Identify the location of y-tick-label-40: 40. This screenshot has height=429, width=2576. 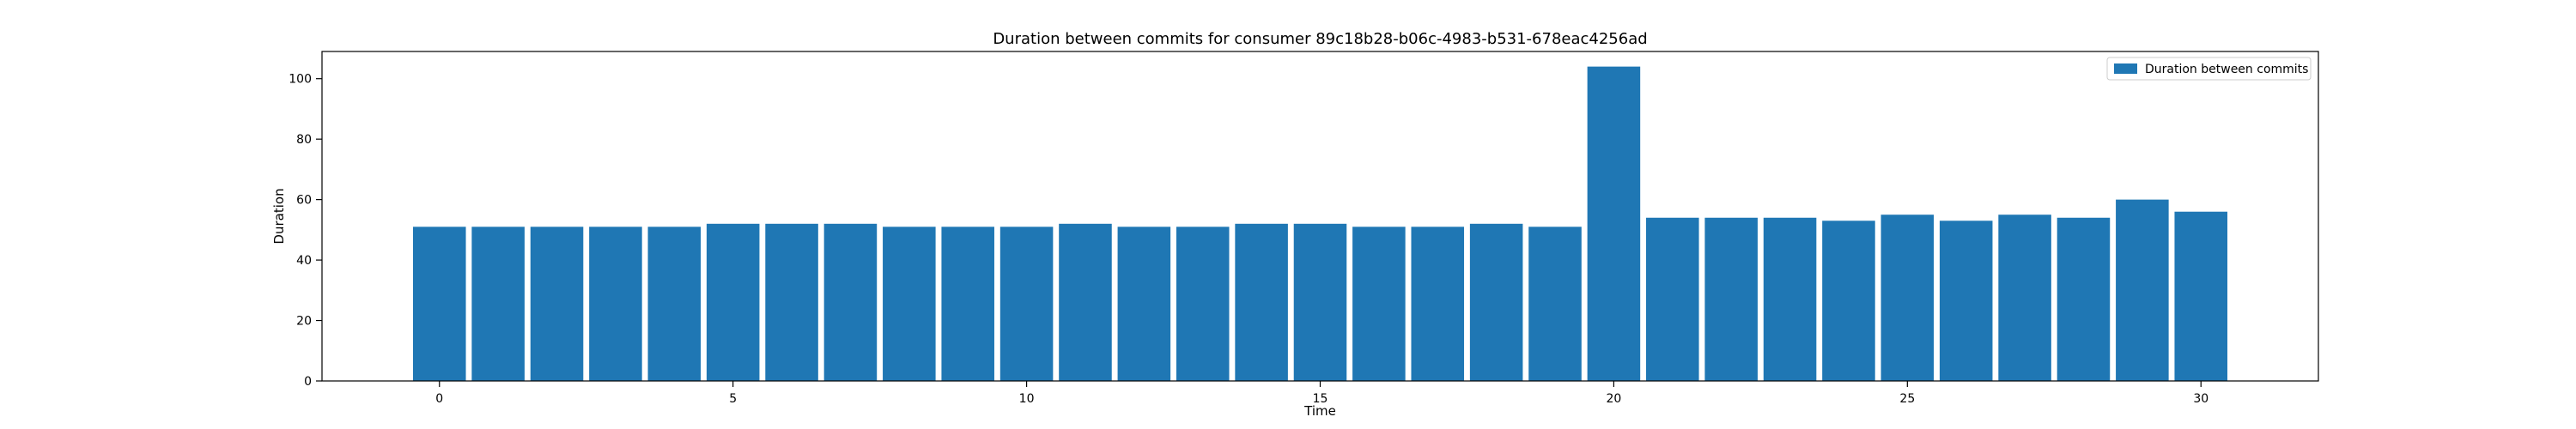
(304, 261).